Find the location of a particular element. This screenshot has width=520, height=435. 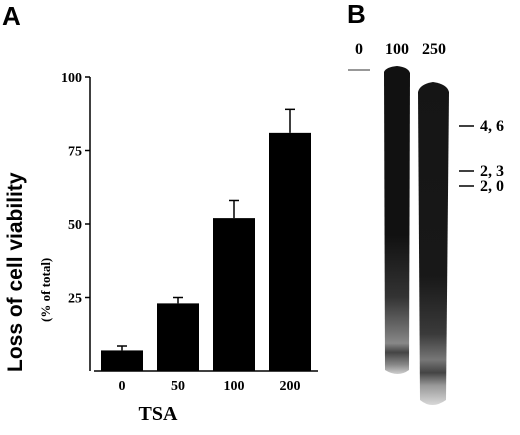

y-axis-sublabel: (% of total) is located at coordinates (45, 290).